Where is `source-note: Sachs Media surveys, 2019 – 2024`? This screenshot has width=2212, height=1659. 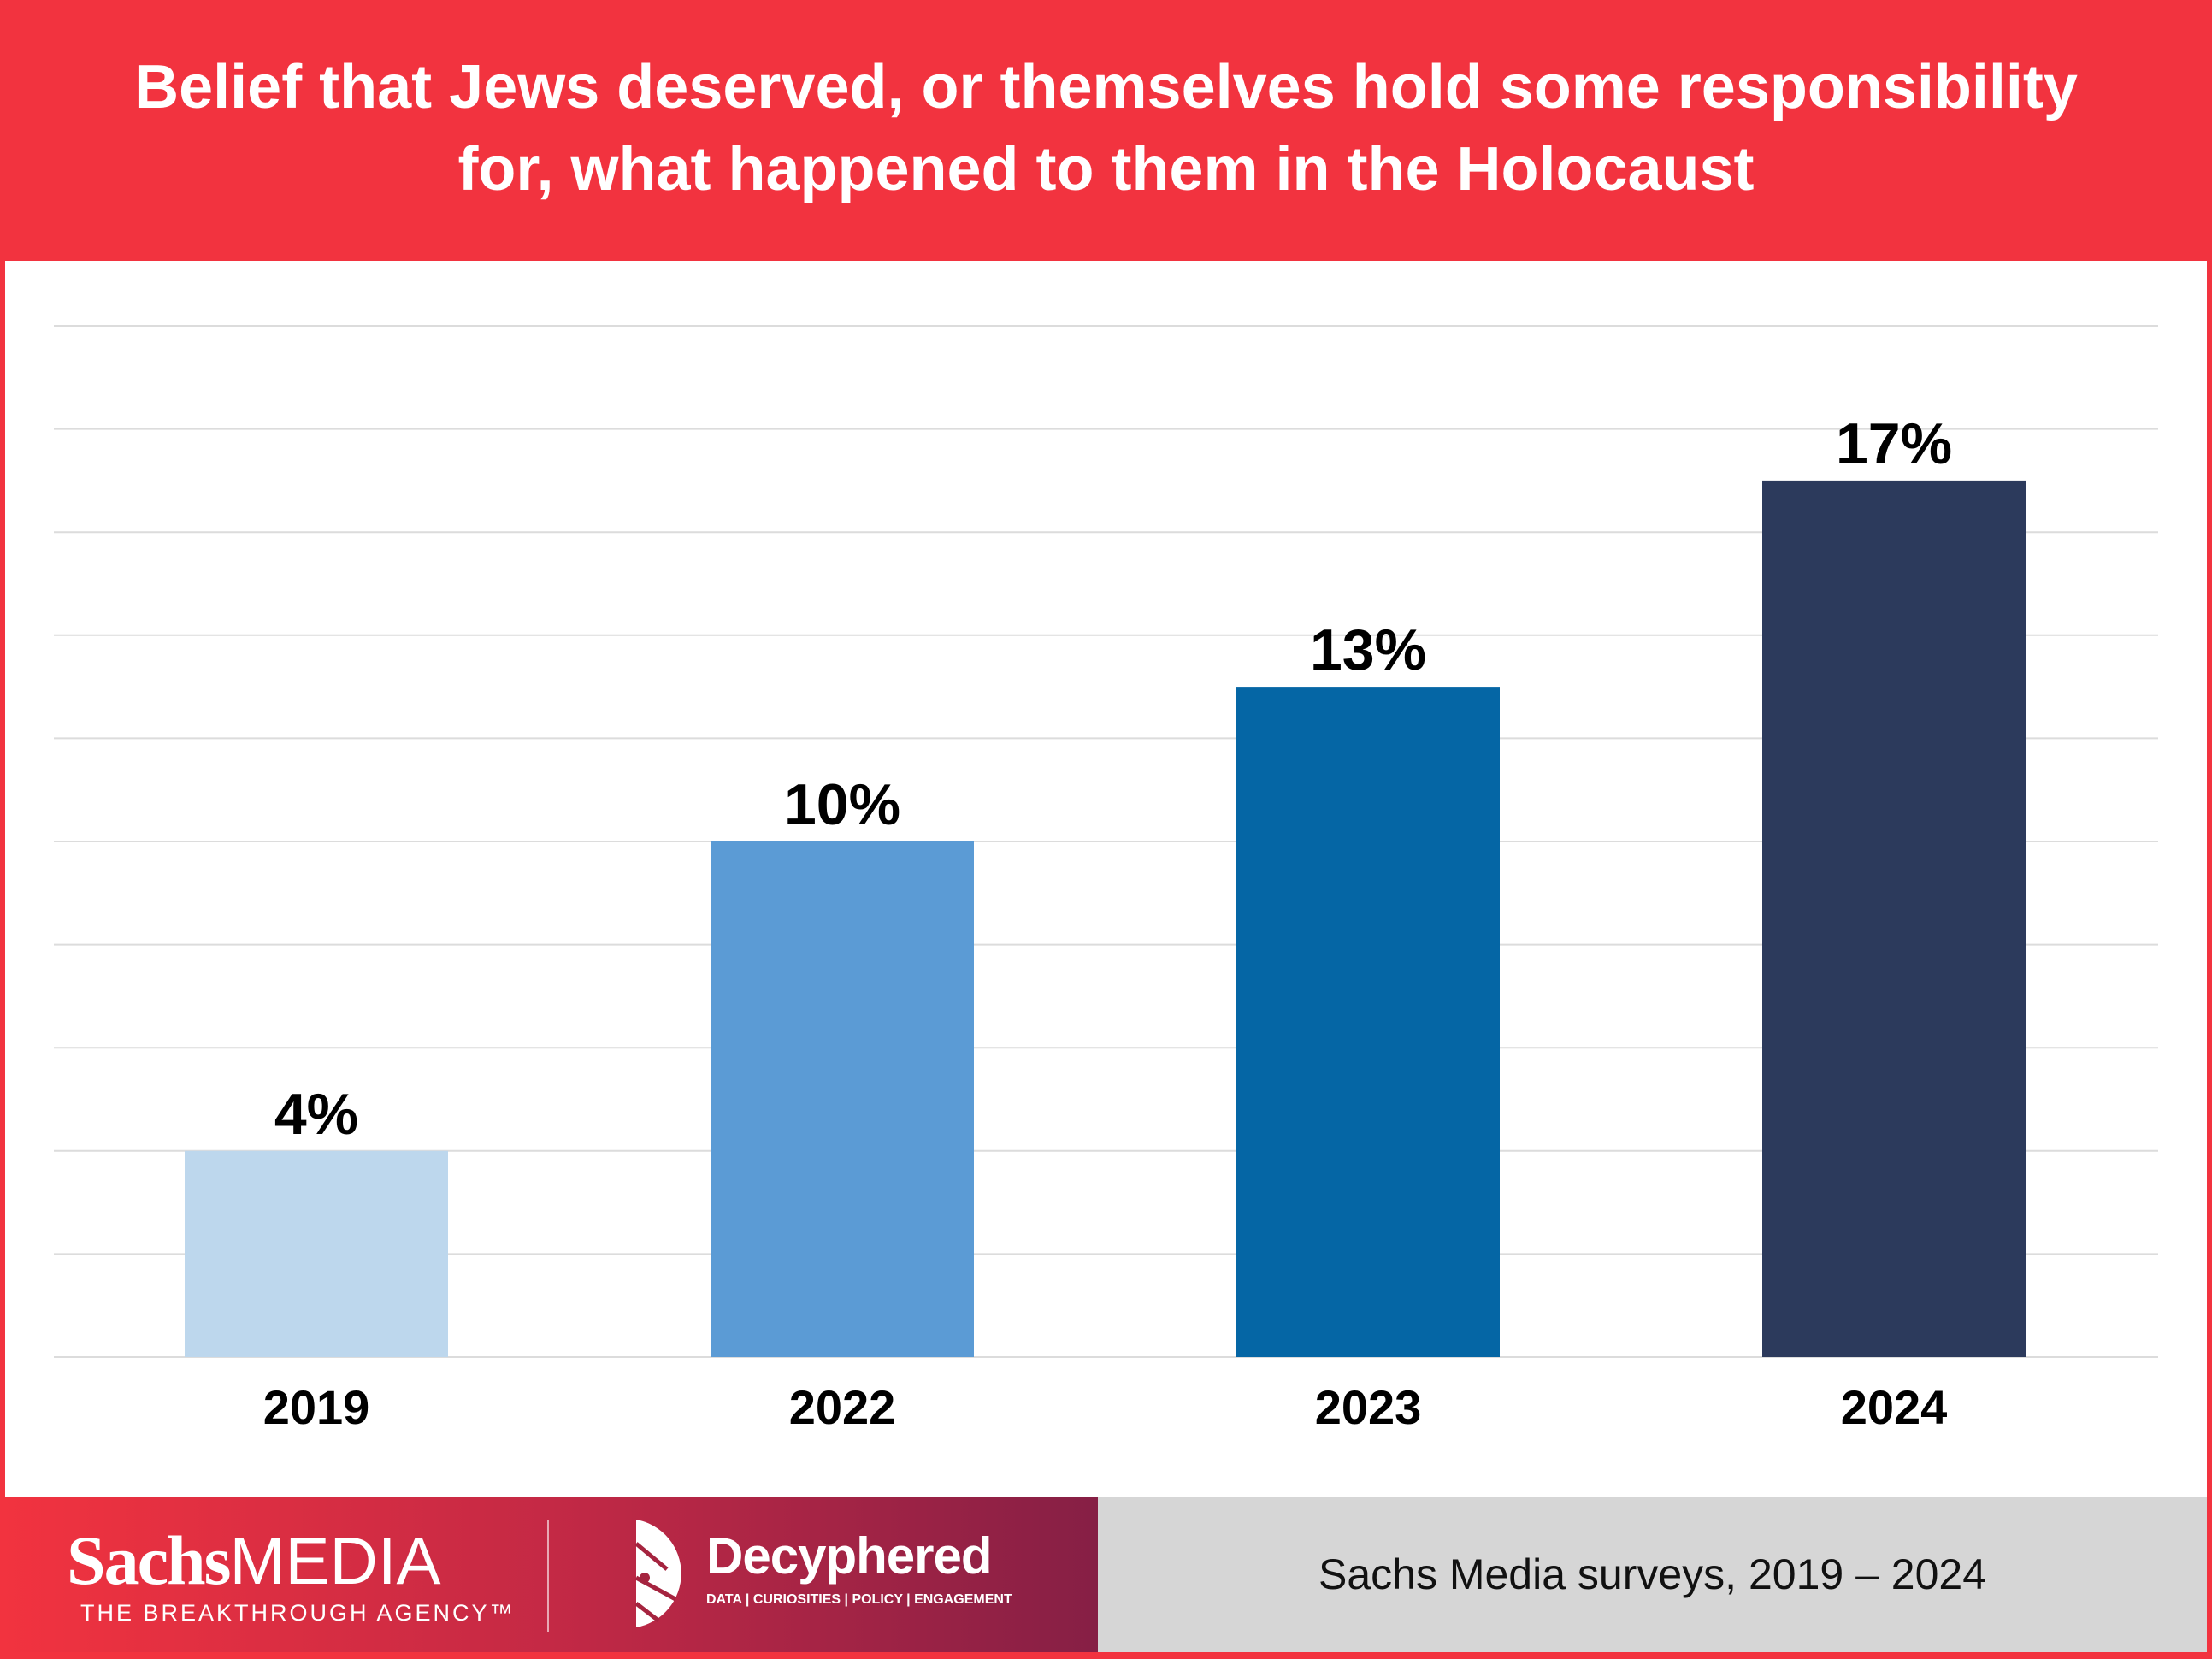 source-note: Sachs Media surveys, 2019 – 2024 is located at coordinates (1653, 1574).